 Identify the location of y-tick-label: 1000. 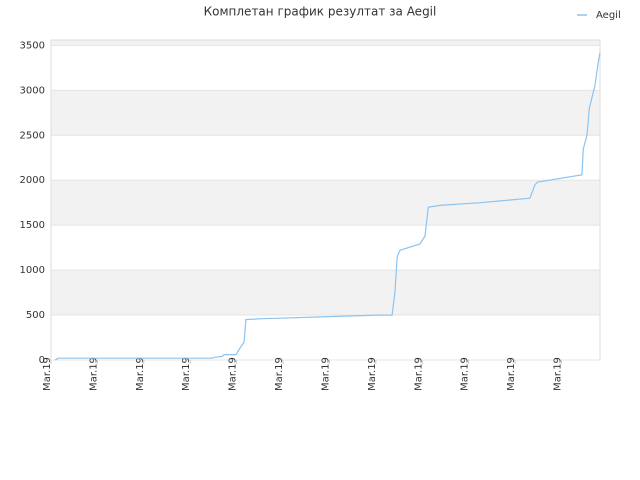
(32, 270).